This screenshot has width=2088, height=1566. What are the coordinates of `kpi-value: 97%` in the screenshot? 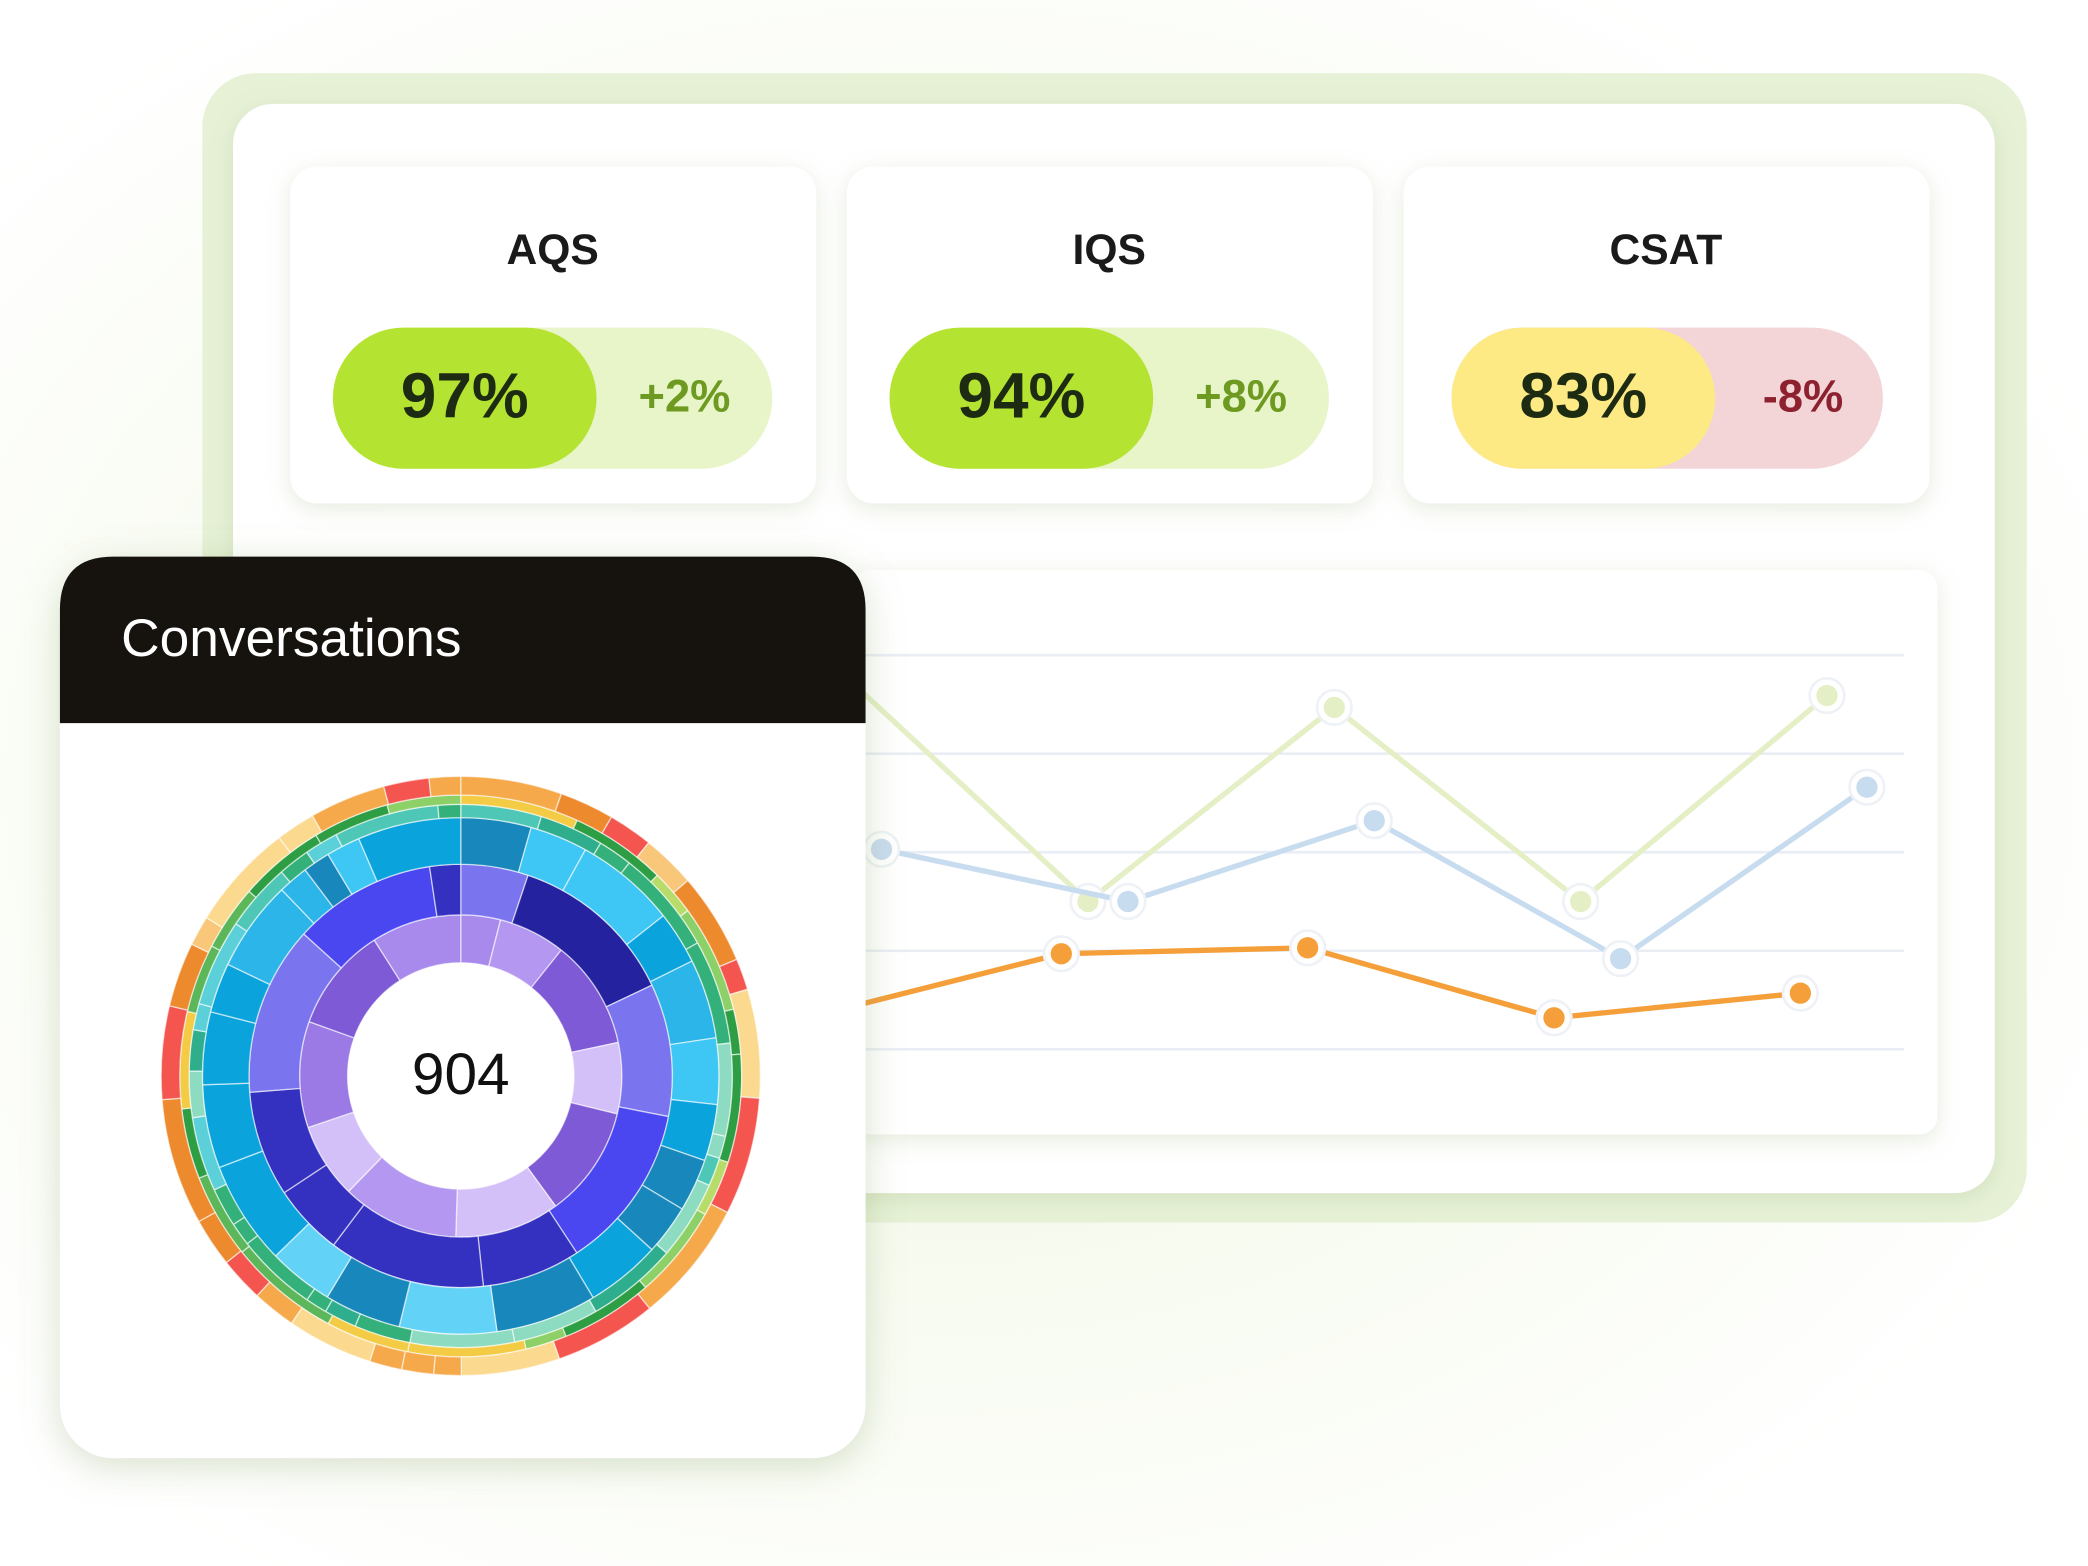 It's located at (465, 396).